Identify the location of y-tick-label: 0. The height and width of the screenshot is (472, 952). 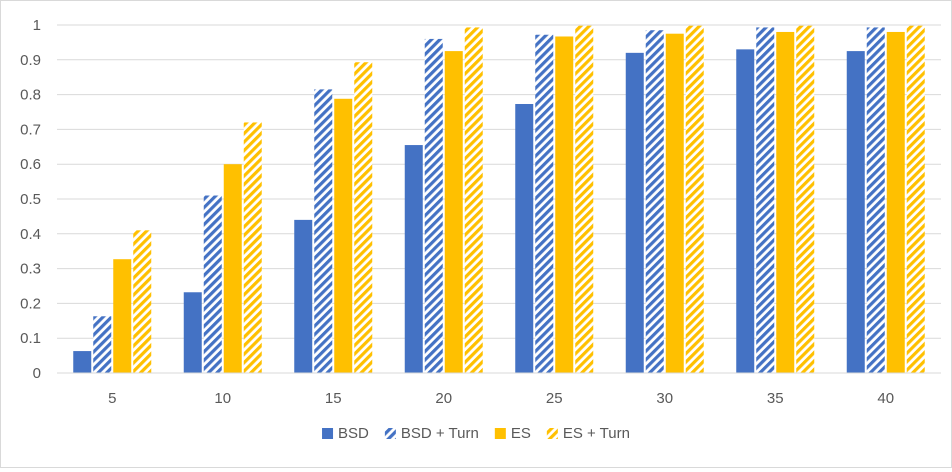
(37, 373).